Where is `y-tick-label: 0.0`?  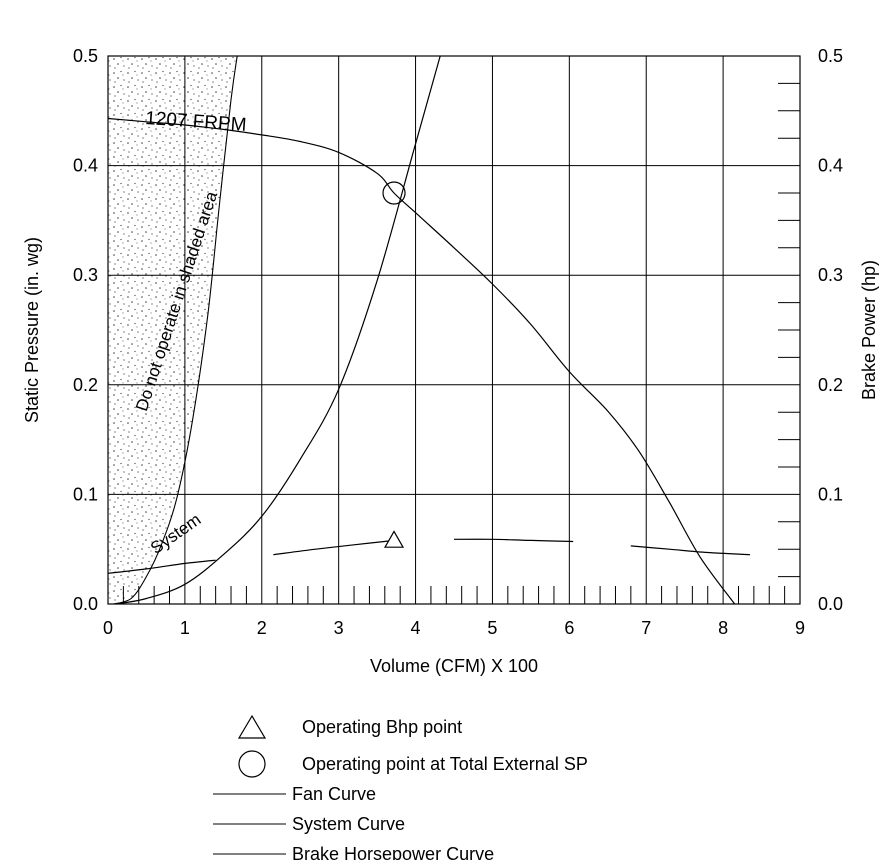
y-tick-label: 0.0 is located at coordinates (85, 604).